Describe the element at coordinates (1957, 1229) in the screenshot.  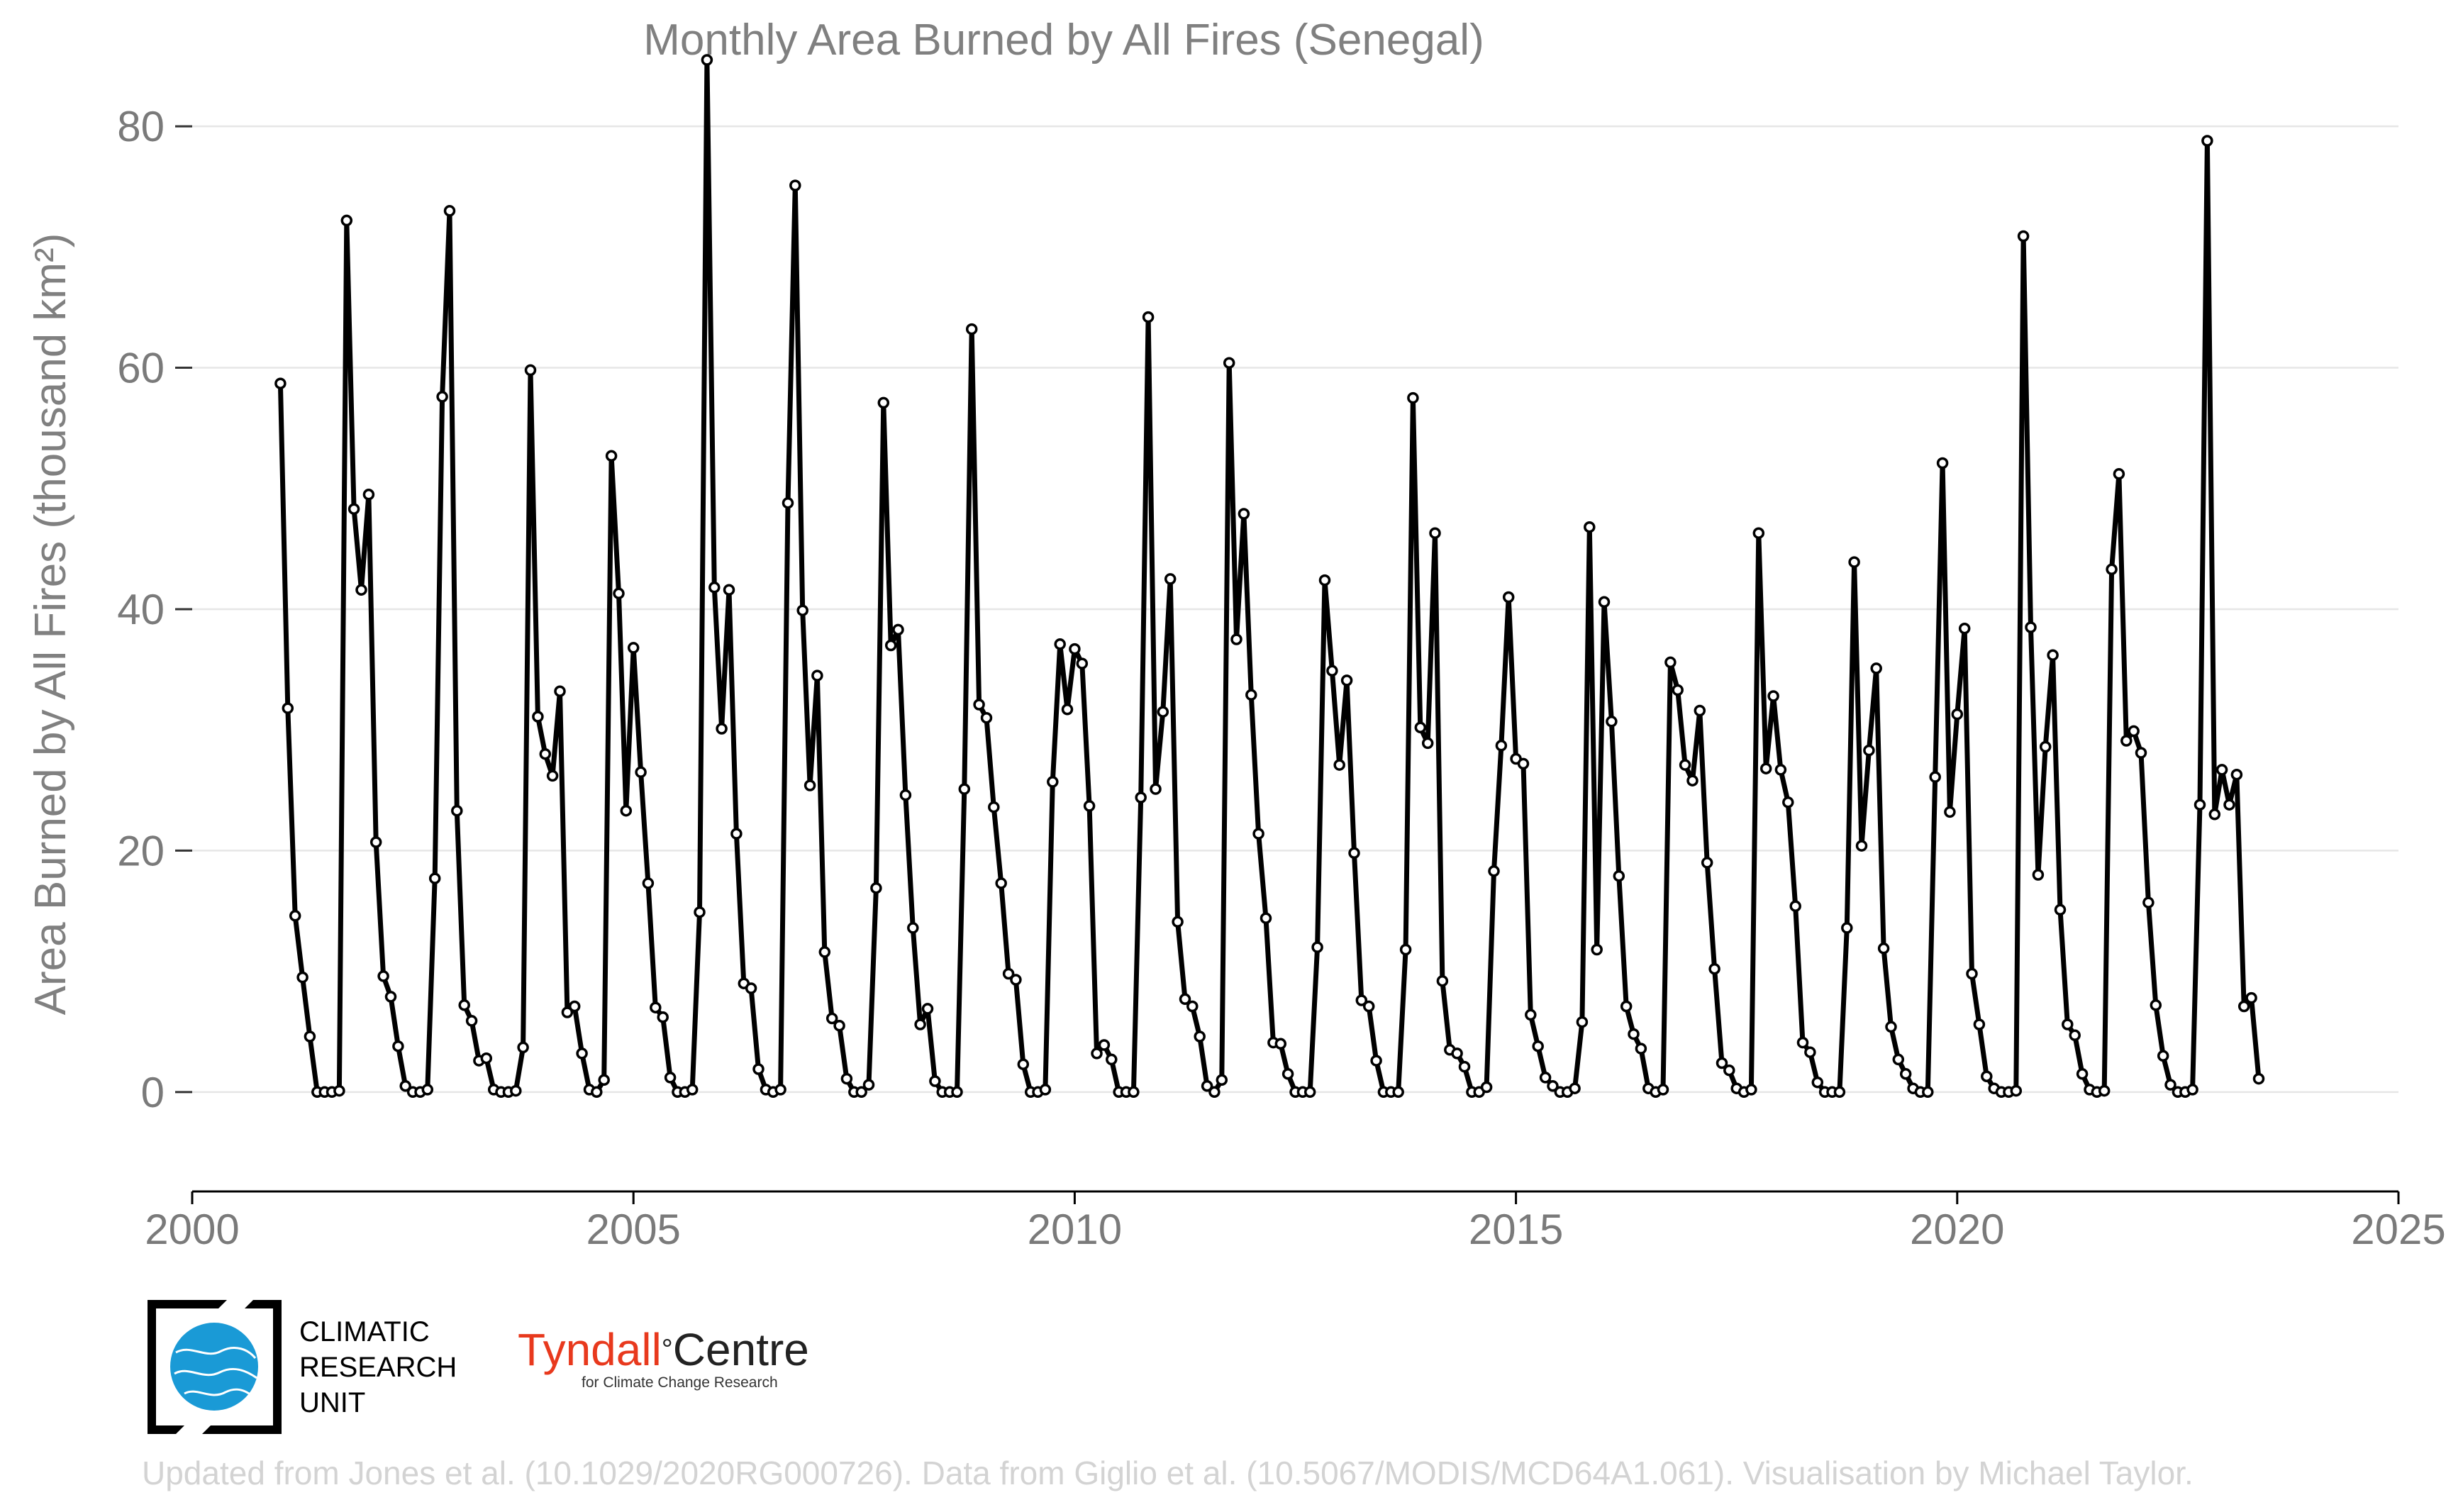
I see `x-tick-label-2020: 2020` at that location.